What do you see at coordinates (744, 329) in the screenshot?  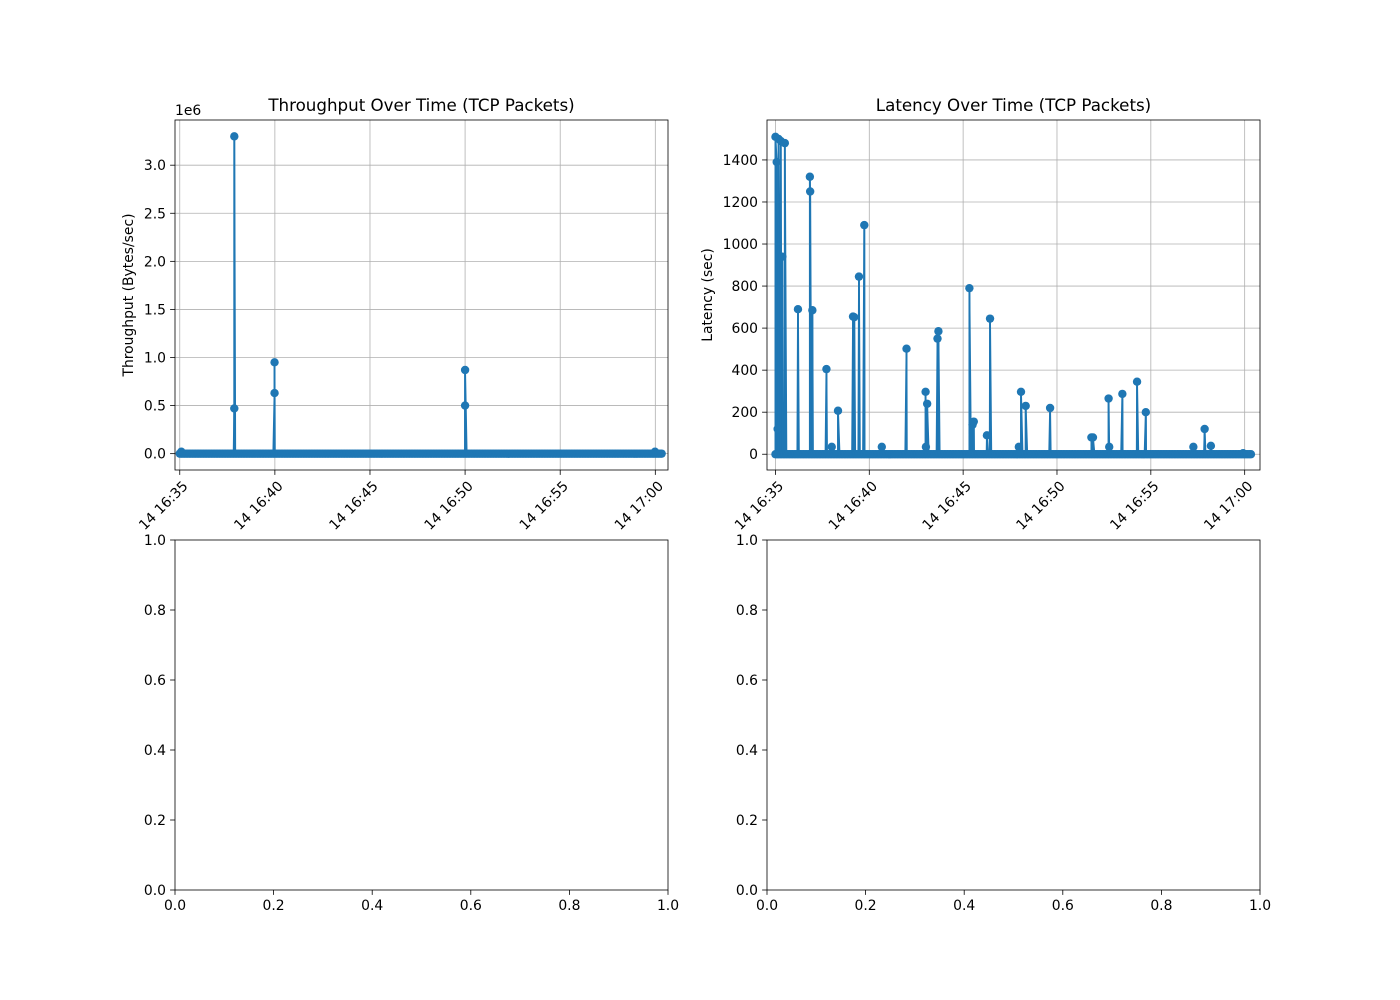 I see `y-tick-label: 600` at bounding box center [744, 329].